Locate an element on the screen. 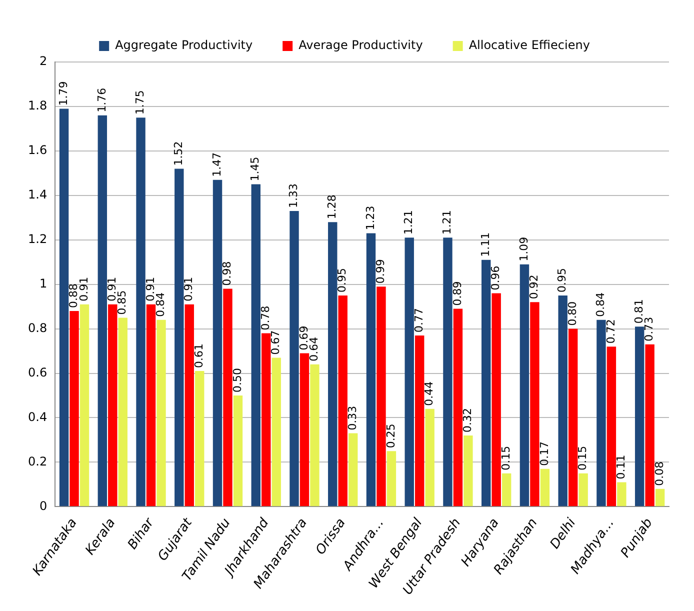 The image size is (694, 611). data-label: 1.33 is located at coordinates (293, 195).